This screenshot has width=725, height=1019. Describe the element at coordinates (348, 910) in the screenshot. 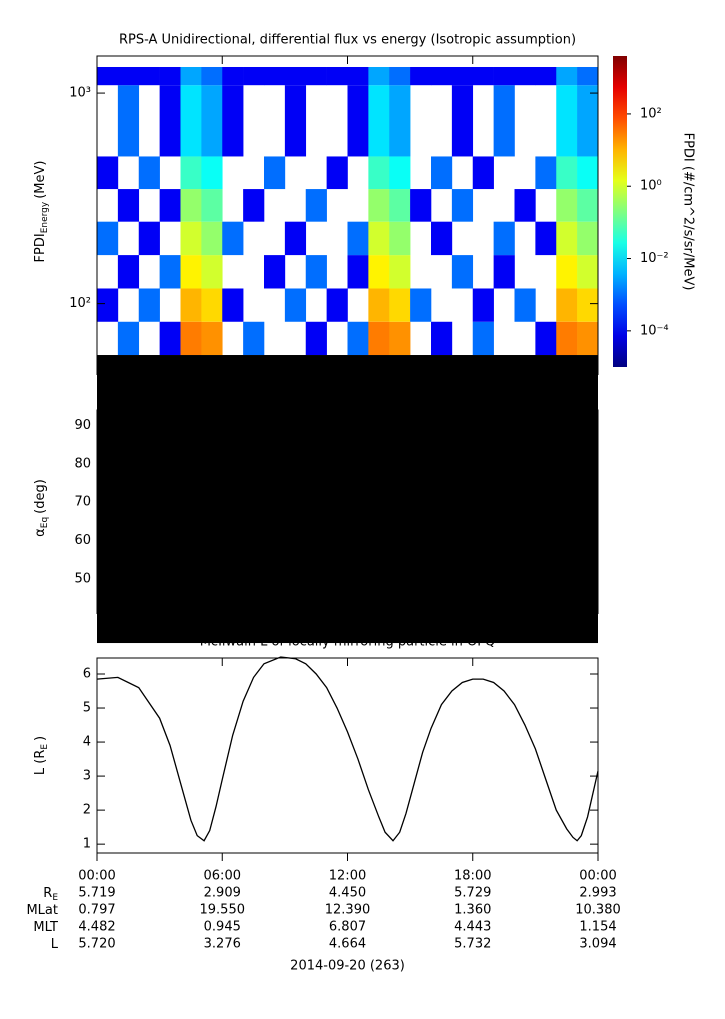

I see `ephemeris-value: 12.390` at that location.